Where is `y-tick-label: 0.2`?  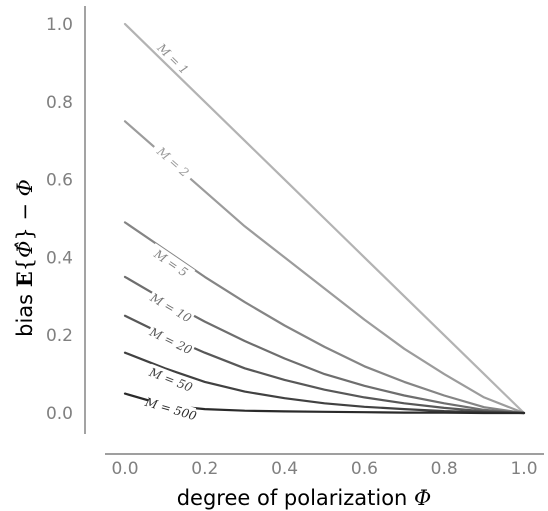
y-tick-label: 0.2 is located at coordinates (59, 336).